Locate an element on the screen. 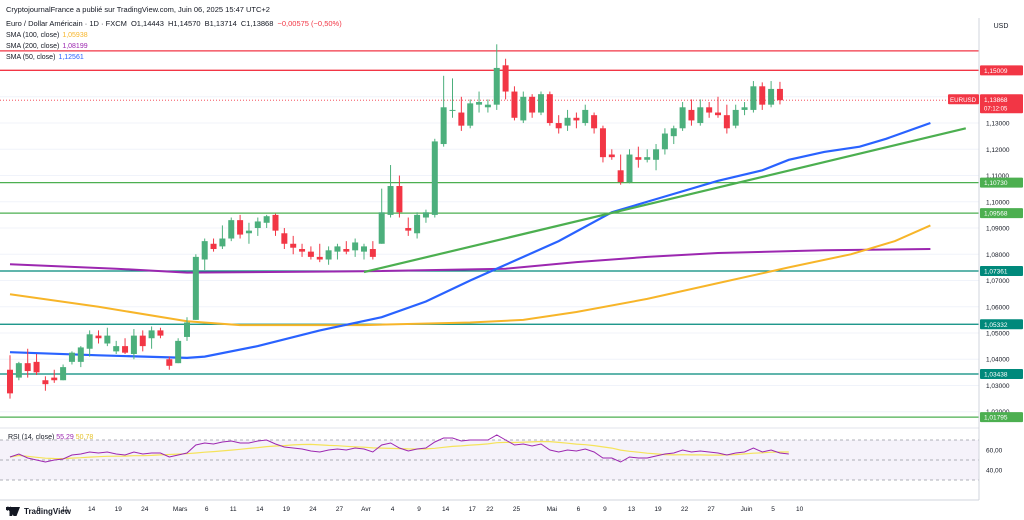 The width and height of the screenshot is (1024, 520). countdown-label: 07:12:05 is located at coordinates (996, 110).